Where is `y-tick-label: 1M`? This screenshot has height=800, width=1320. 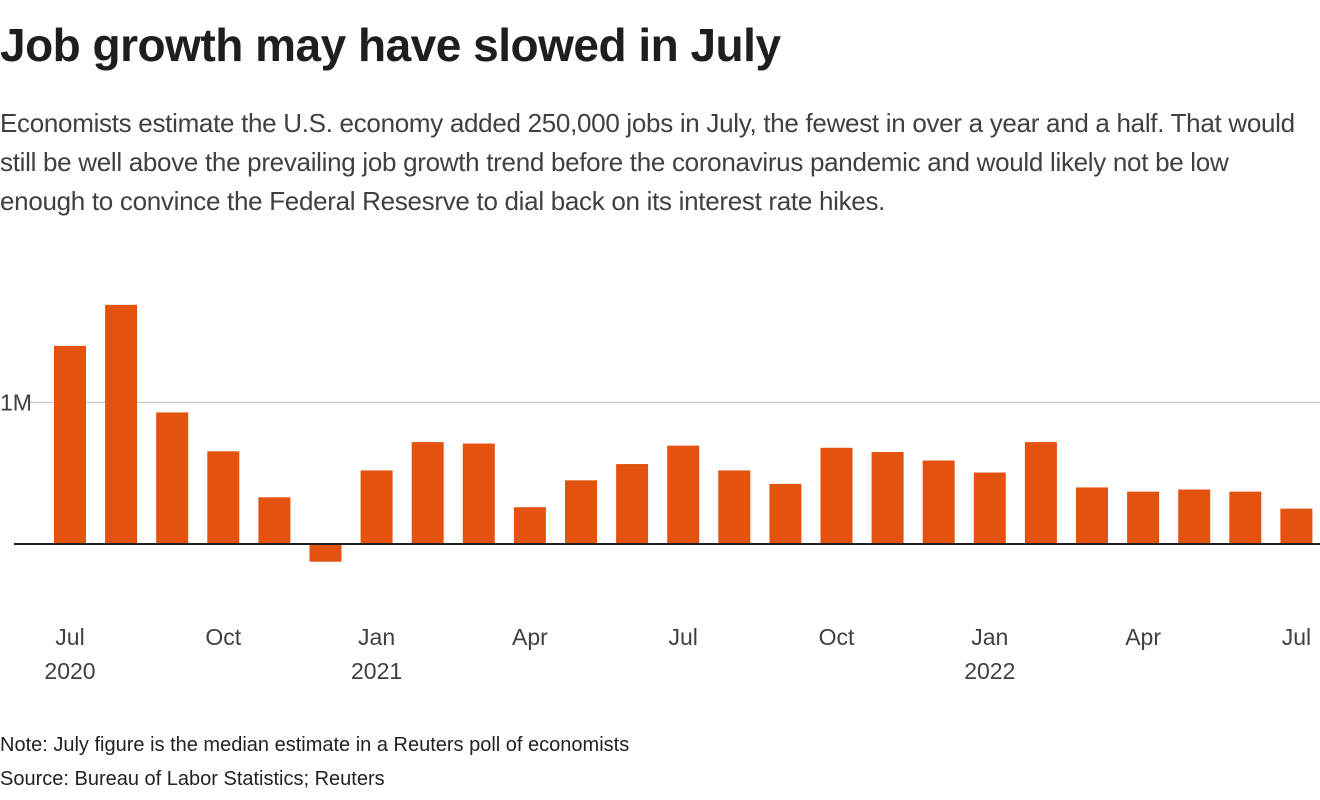 y-tick-label: 1M is located at coordinates (16, 403).